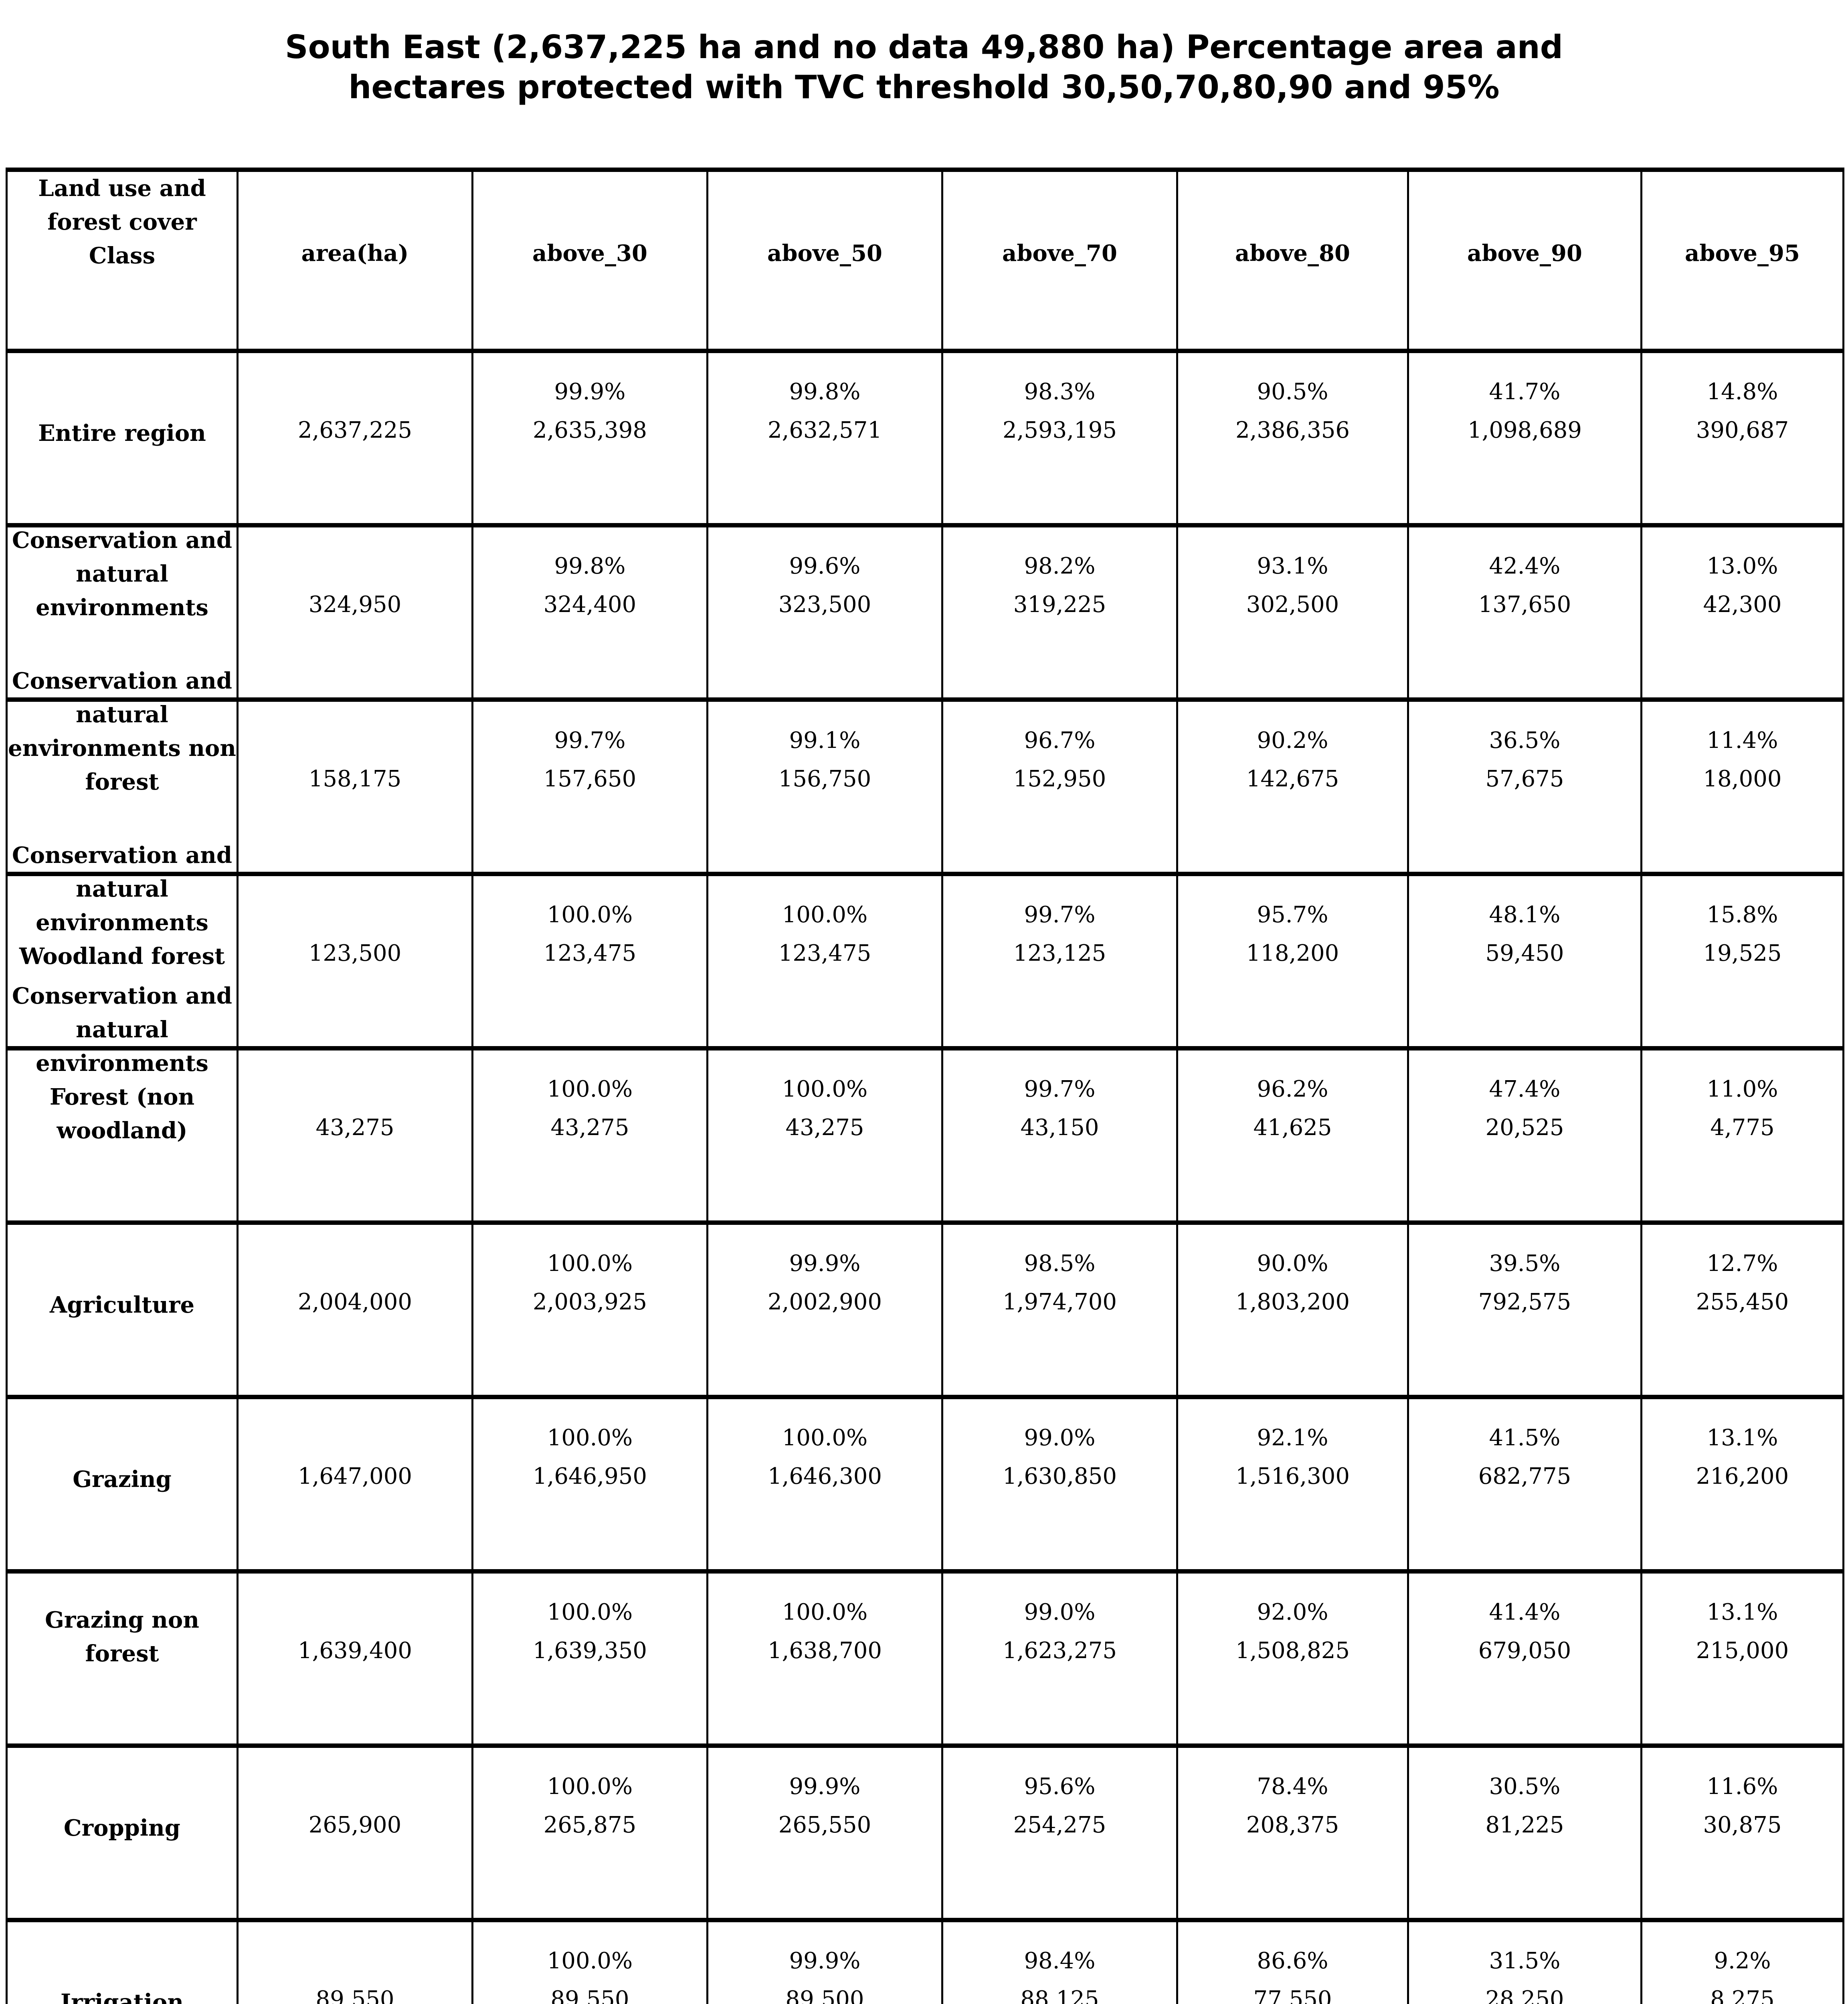 This screenshot has width=1848, height=2004. I want to click on table-cell: 93.1% 302,500, so click(1292, 612).